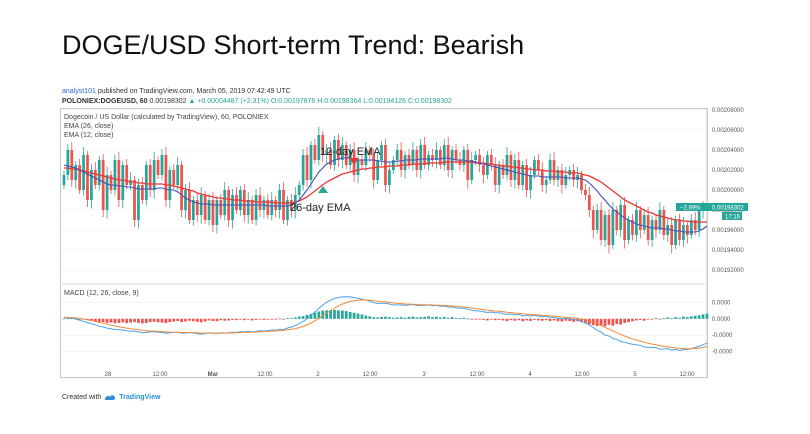 The height and width of the screenshot is (434, 810). I want to click on x-tick: Mar, so click(213, 375).